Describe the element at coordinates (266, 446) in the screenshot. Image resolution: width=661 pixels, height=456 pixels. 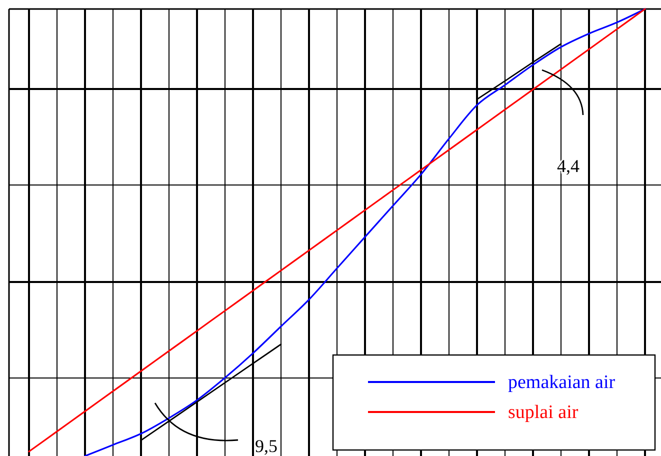
I see `annotation: 9,5` at that location.